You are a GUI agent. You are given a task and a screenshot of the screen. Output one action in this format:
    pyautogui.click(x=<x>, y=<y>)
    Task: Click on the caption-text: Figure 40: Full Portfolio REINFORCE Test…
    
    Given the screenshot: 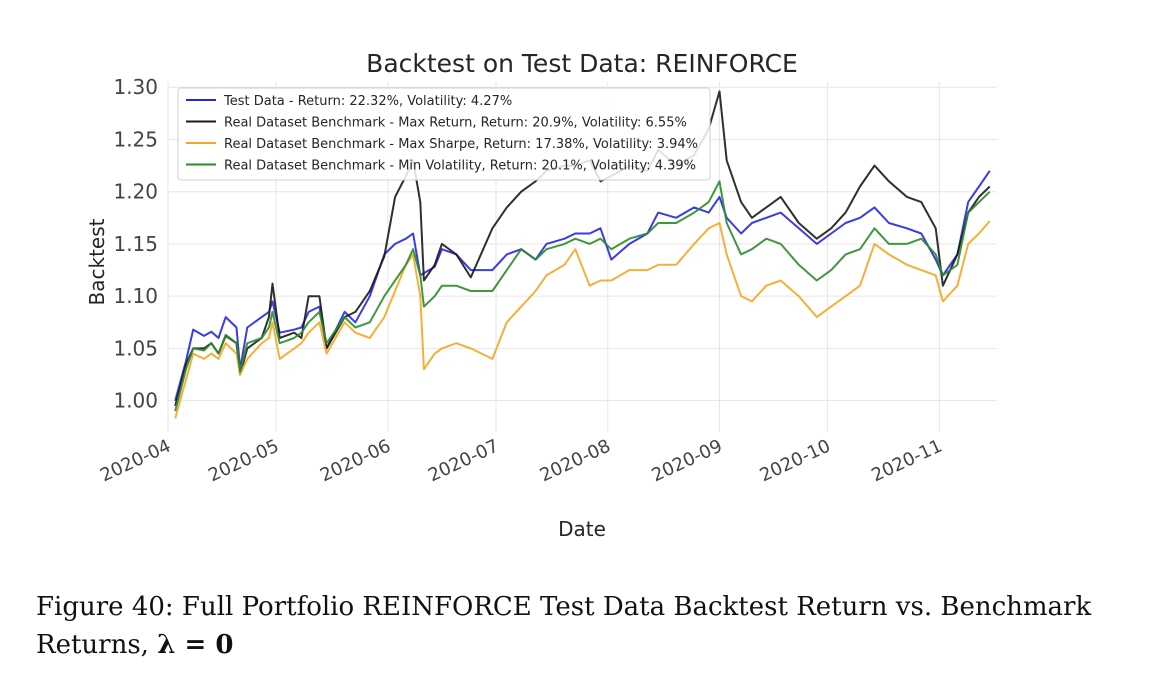 What is the action you would take?
    pyautogui.click(x=564, y=626)
    